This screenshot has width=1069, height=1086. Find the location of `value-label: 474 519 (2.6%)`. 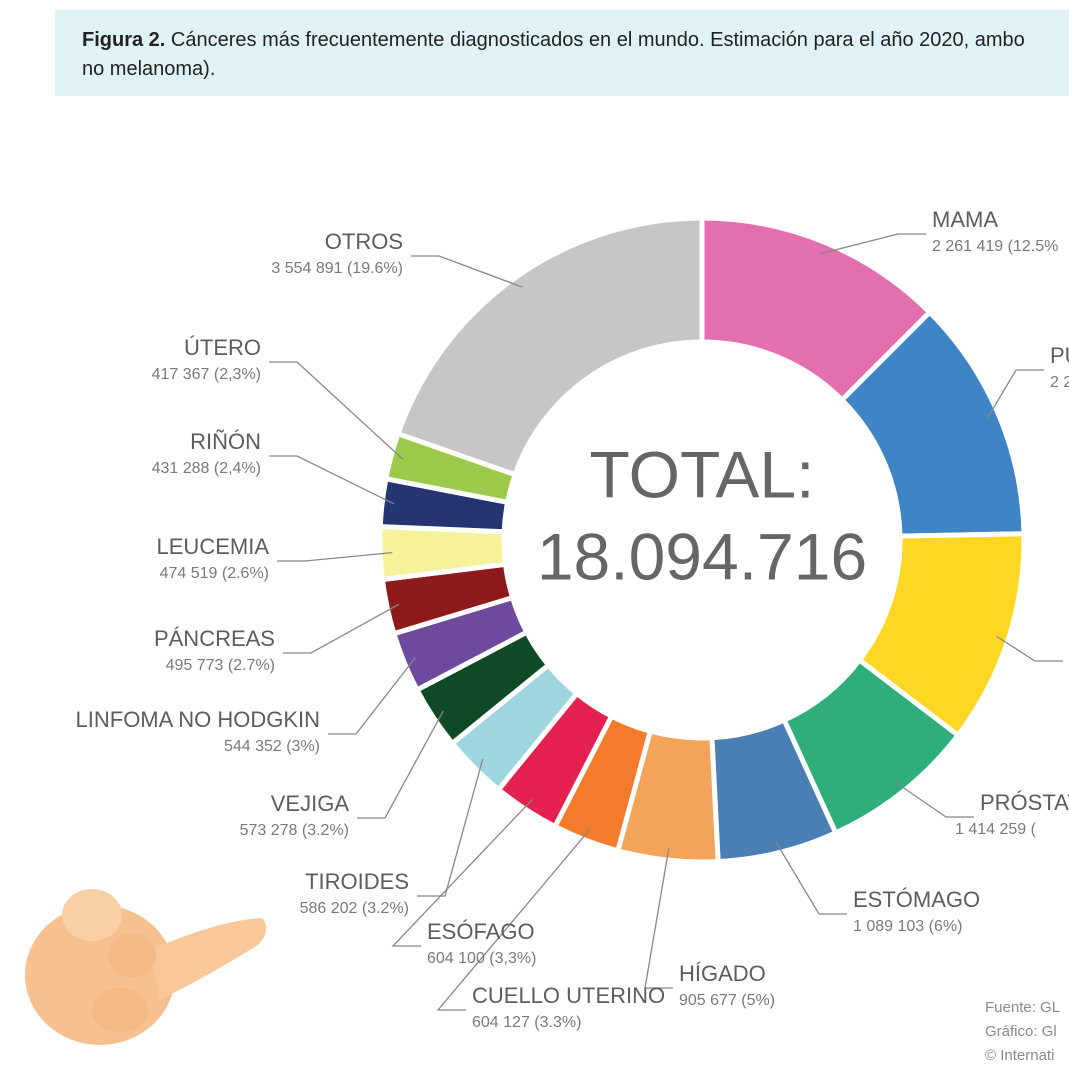

value-label: 474 519 (2.6%) is located at coordinates (214, 573).